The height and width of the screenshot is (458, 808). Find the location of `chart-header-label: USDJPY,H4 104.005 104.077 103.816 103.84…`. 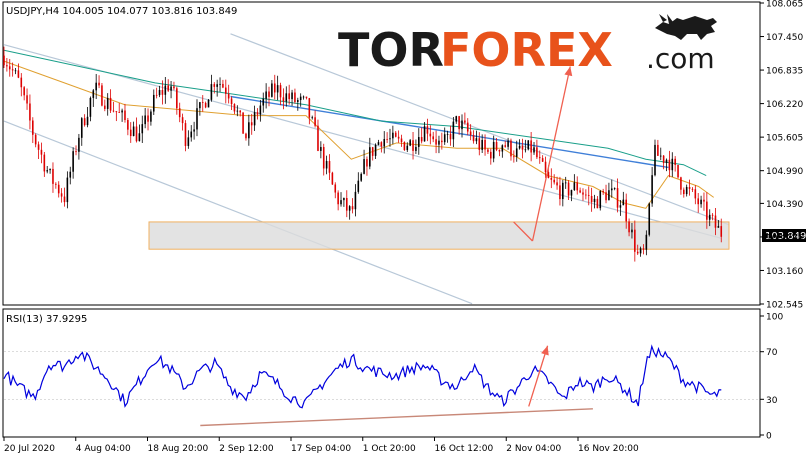

chart-header-label: USDJPY,H4 104.005 104.077 103.816 103.84… is located at coordinates (121, 11).